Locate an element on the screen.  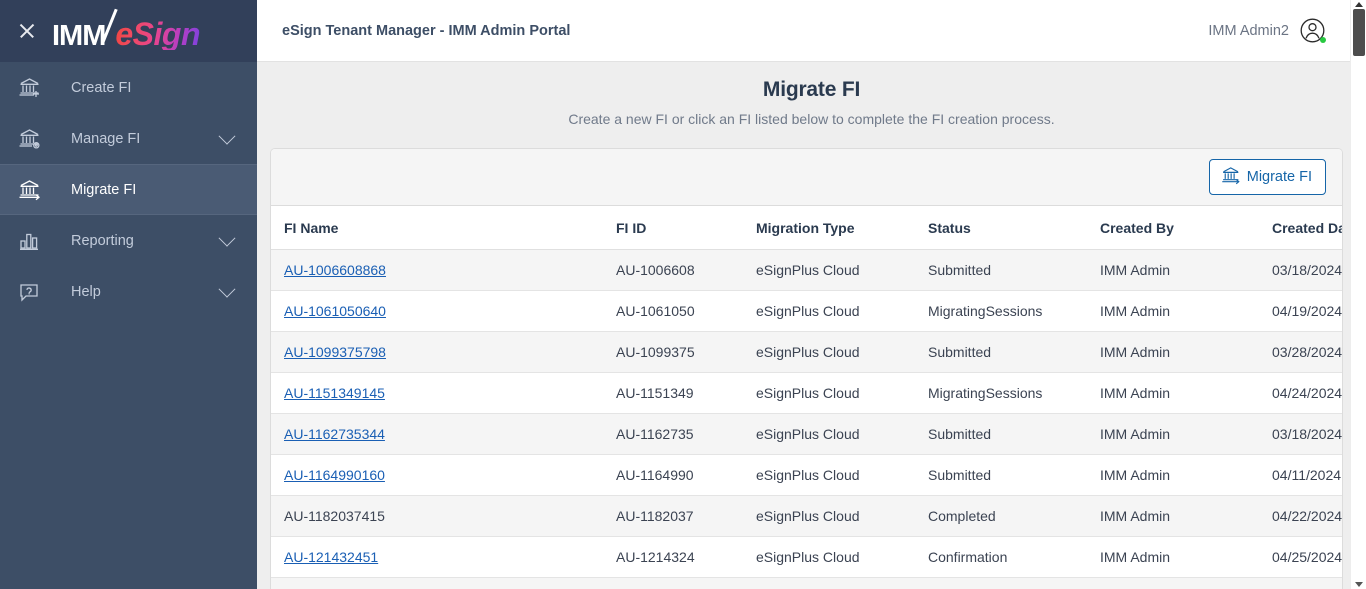
scroll-up-arrow-icon is located at coordinates (1359, 4).